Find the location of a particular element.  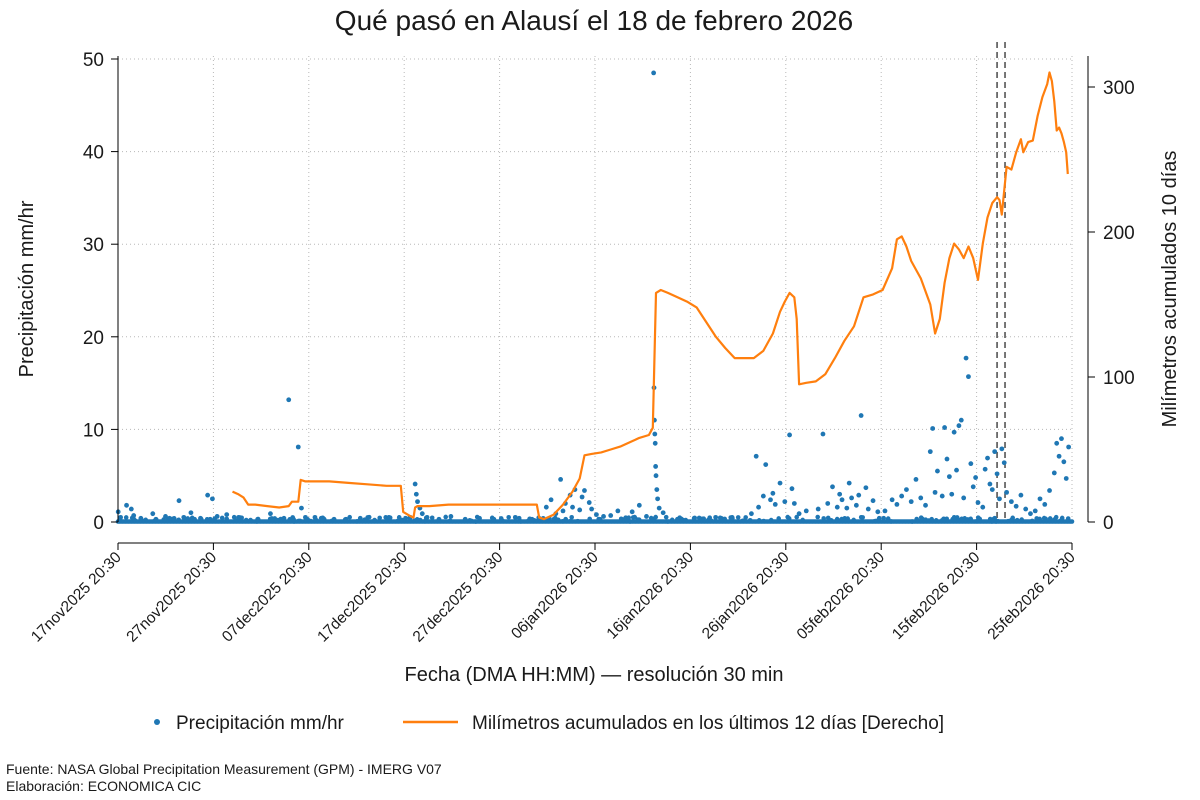

left-tick-label: 50 is located at coordinates (93, 60).